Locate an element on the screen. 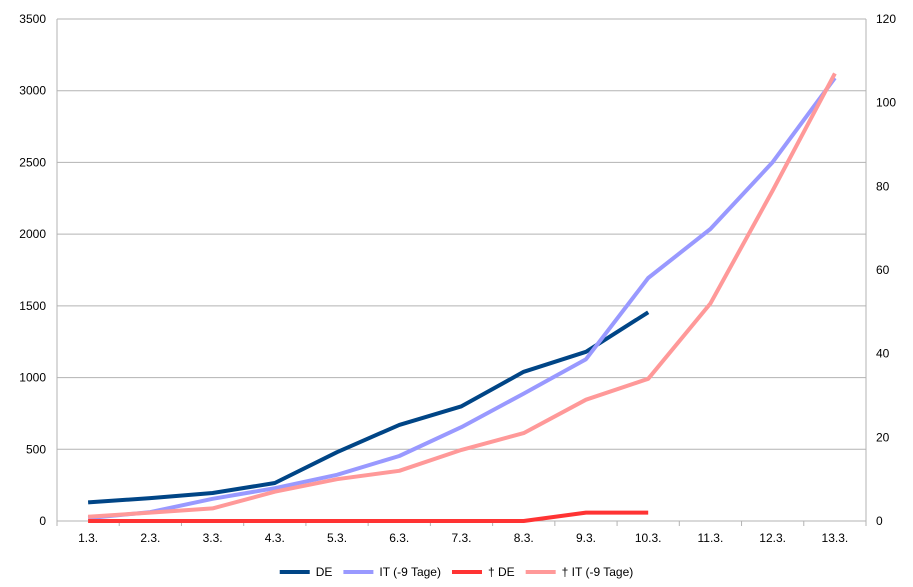 The image size is (913, 587). x-tick-label: 5.3. is located at coordinates (337, 538).